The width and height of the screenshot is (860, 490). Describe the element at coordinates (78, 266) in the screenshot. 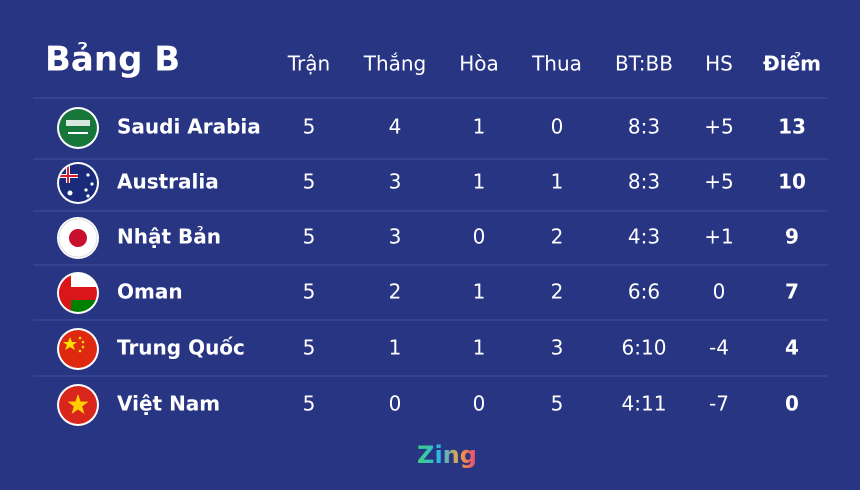

I see `flags` at that location.